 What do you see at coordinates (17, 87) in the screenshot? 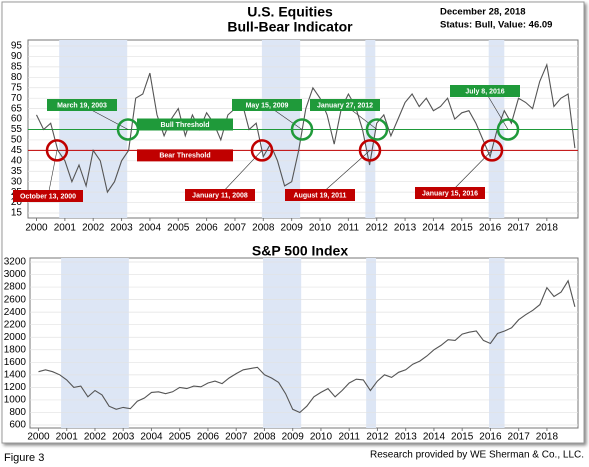
I see `y-tick-label: 75` at bounding box center [17, 87].